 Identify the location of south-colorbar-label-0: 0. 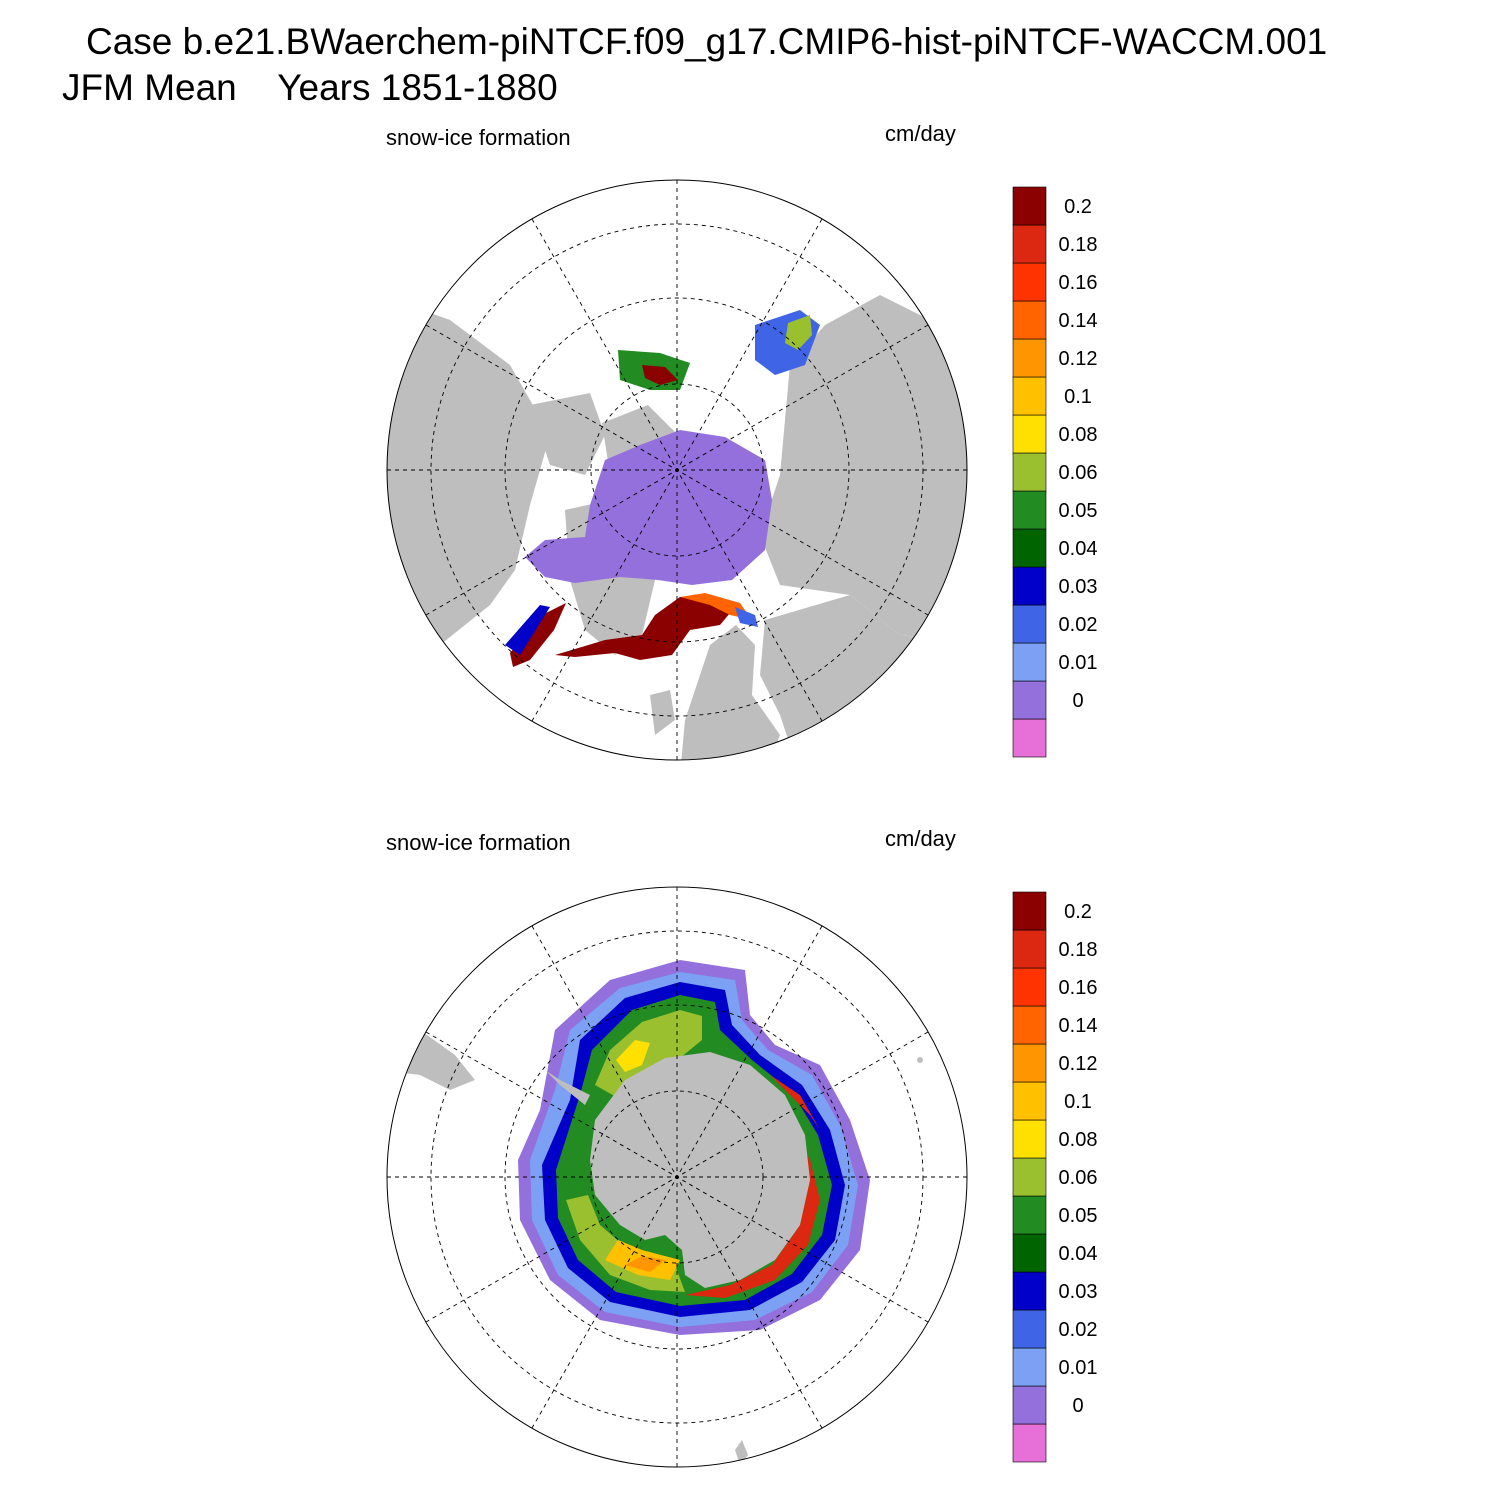
(1077, 1406).